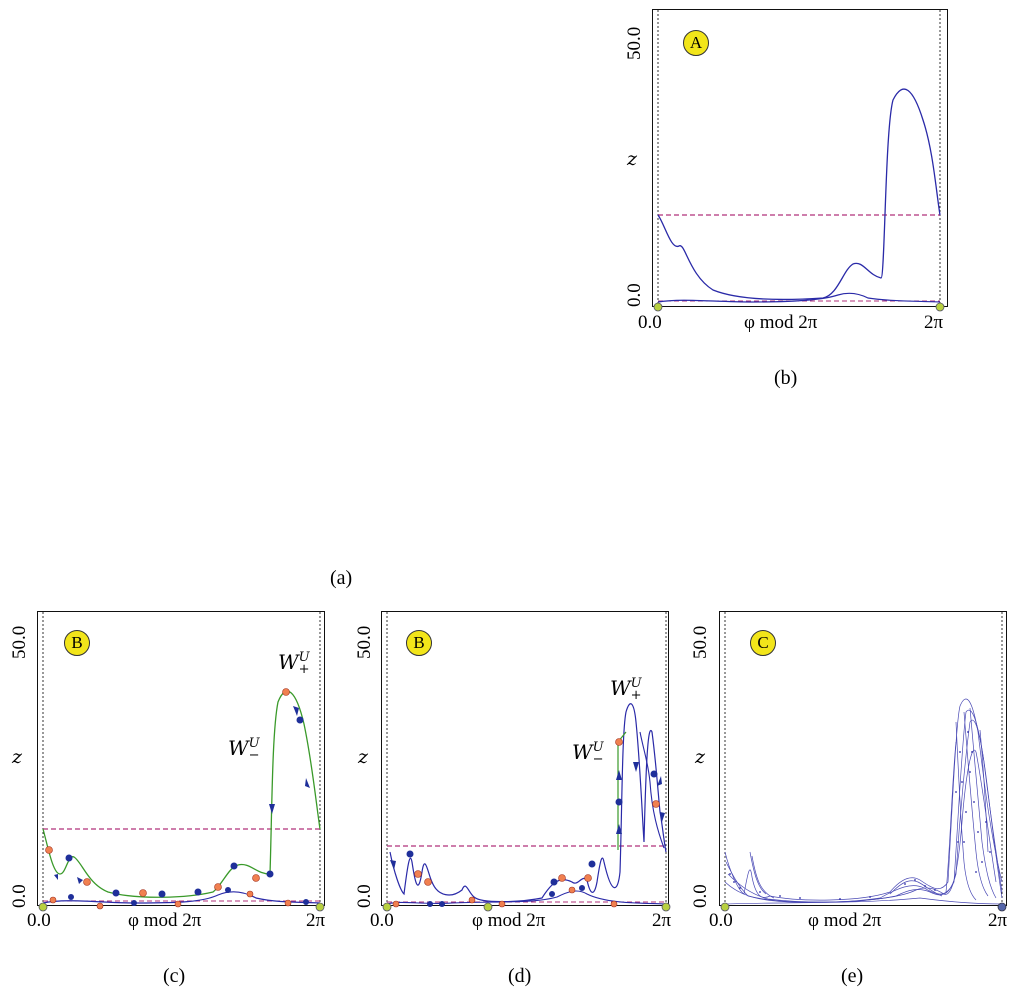 The image size is (1016, 990). Describe the element at coordinates (509, 920) in the screenshot. I see `panel-d-xlabel: φ mod 2π` at that location.